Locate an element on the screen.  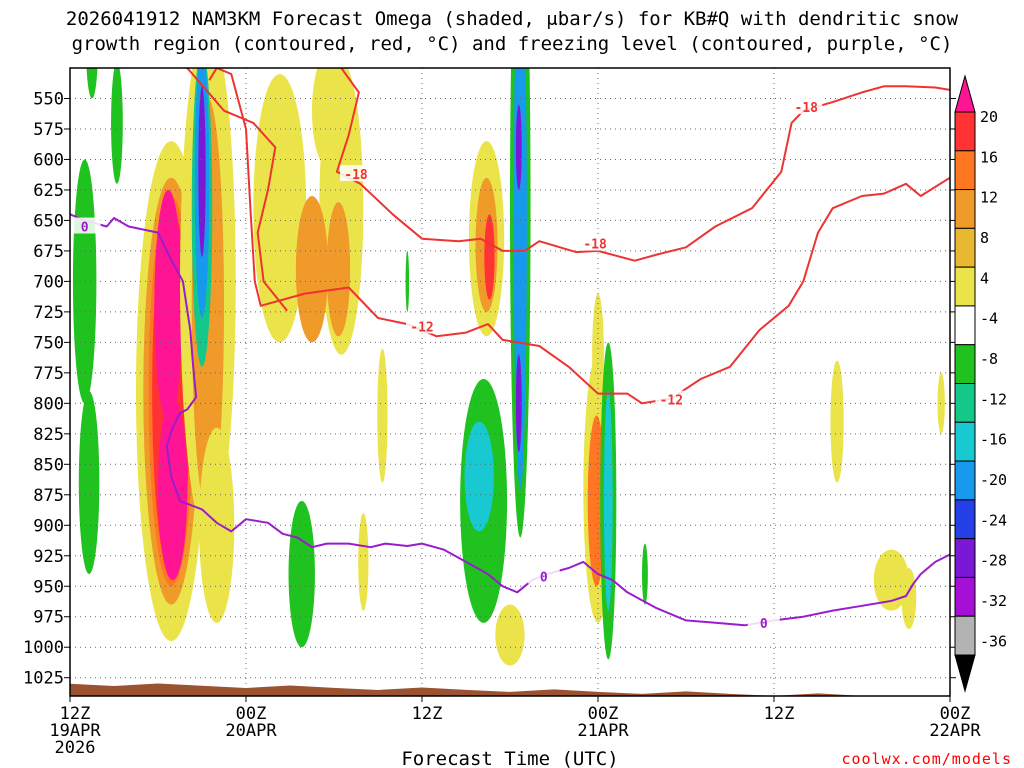
weak-descent-top is located at coordinates (92, 83).